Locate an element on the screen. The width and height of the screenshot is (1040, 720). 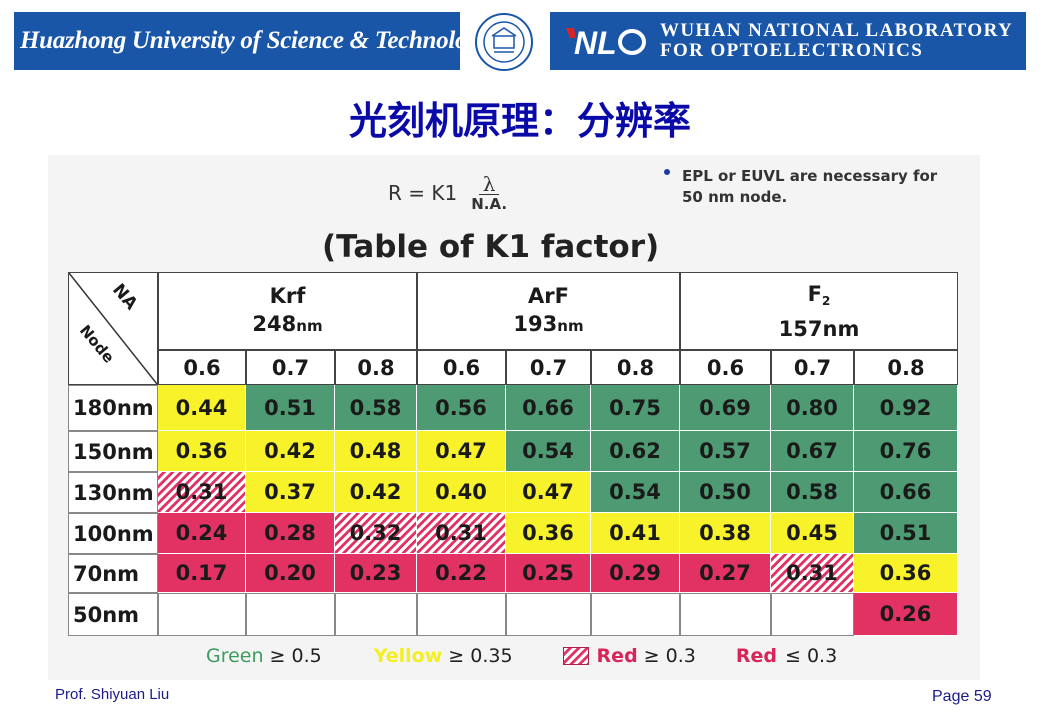
legend-red-label: Red is located at coordinates (756, 656).